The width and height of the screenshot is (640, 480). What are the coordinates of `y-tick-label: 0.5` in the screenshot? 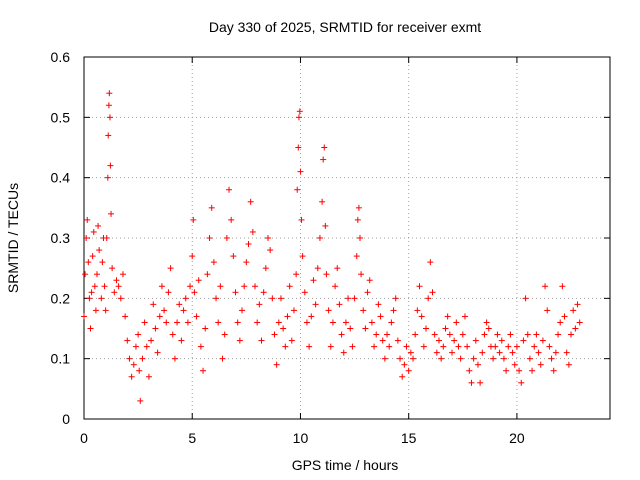 It's located at (61, 117).